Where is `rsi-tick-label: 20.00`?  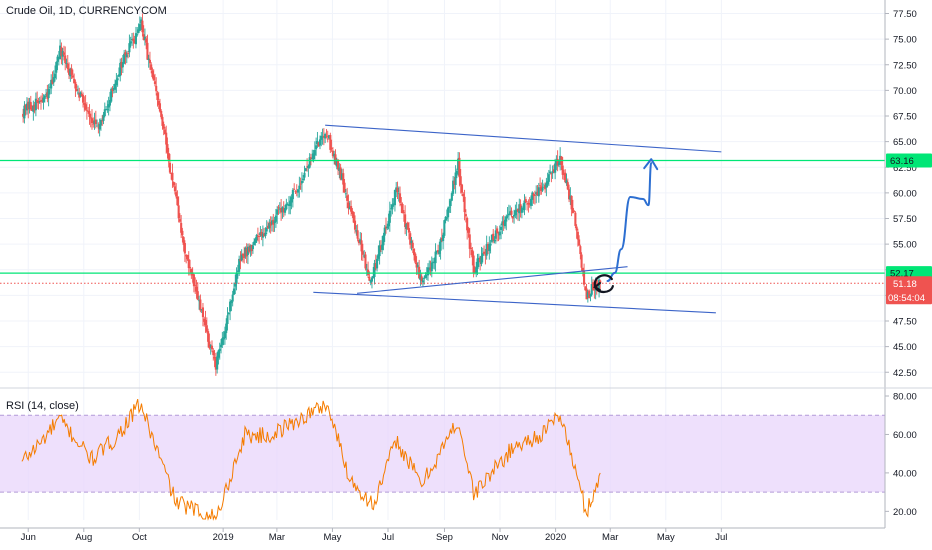
rsi-tick-label: 20.00 is located at coordinates (905, 512).